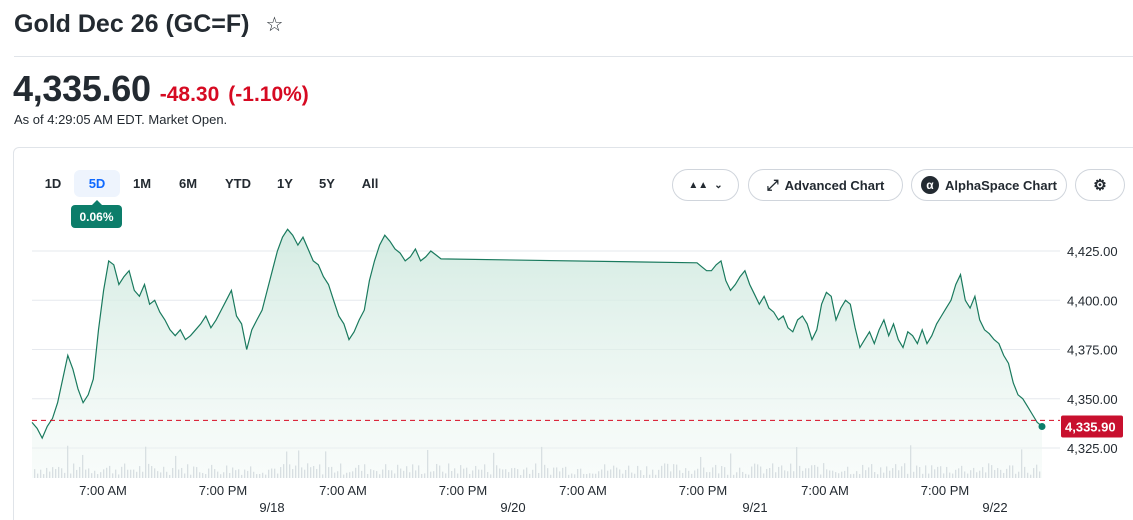 The width and height of the screenshot is (1133, 520). What do you see at coordinates (189, 94) in the screenshot?
I see `price-change: -48.30` at bounding box center [189, 94].